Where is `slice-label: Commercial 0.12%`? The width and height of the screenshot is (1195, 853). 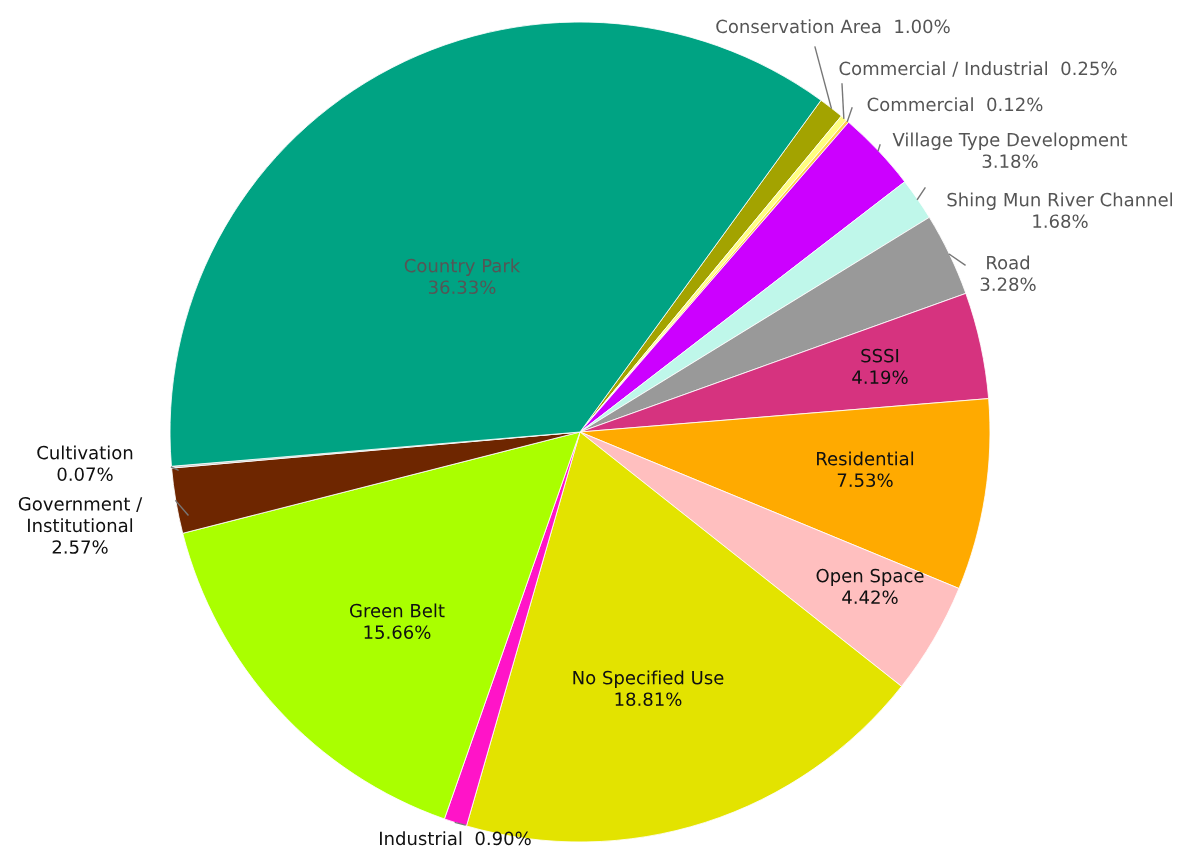
slice-label: Commercial 0.12% is located at coordinates (955, 104).